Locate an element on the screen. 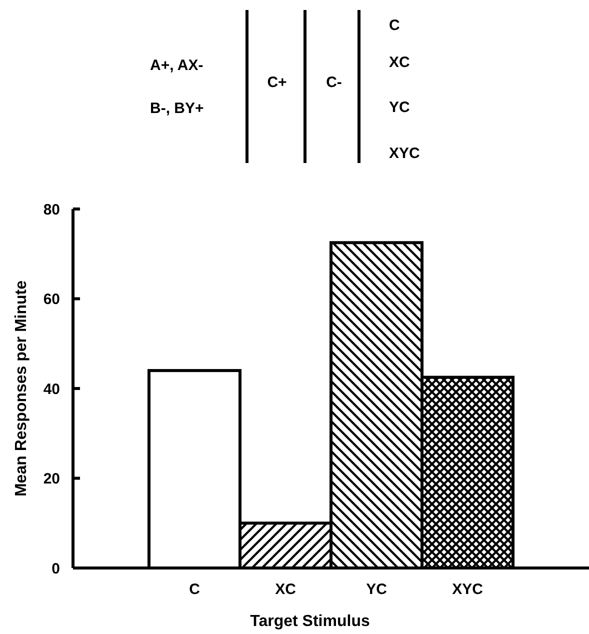  x-tick-label: XC is located at coordinates (285, 589).